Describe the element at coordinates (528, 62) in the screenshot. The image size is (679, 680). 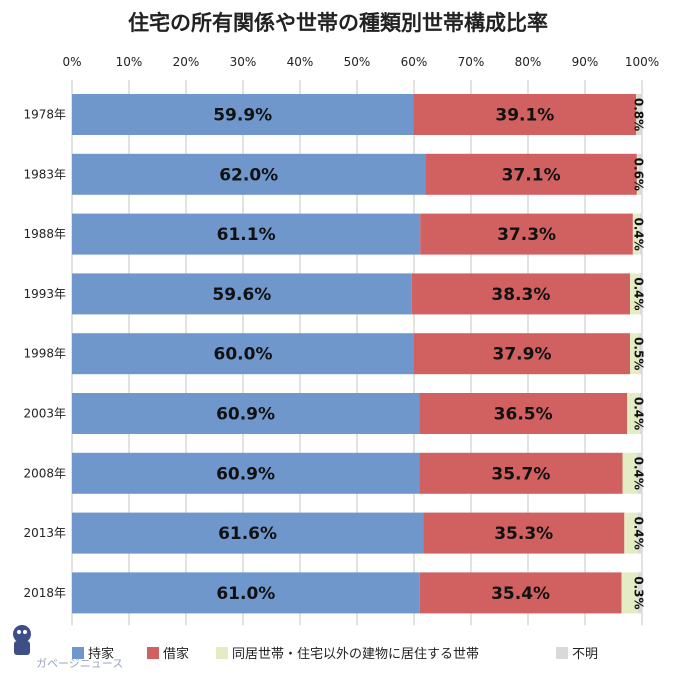
I see `x-tick-label: 80%` at that location.